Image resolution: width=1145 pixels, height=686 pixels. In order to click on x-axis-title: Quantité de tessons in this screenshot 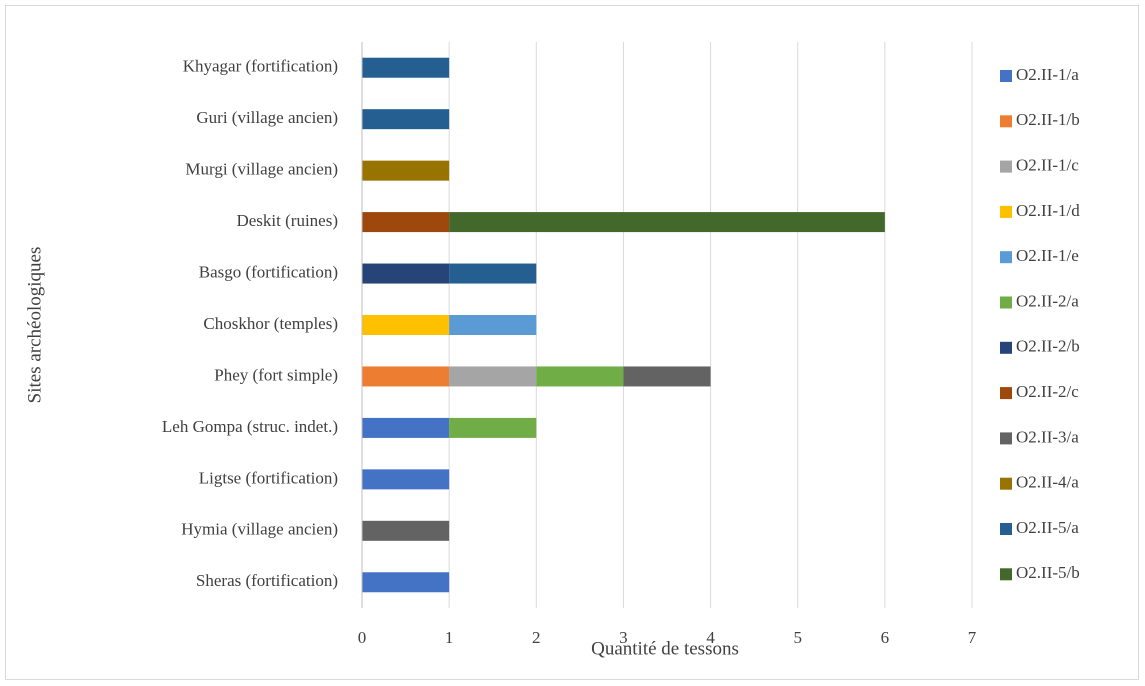, I will do `click(665, 648)`.